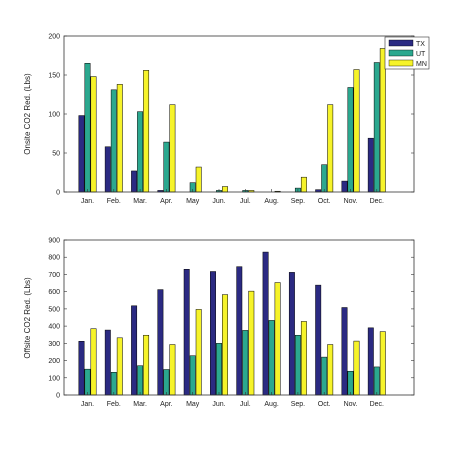 This screenshot has width=474, height=461. Describe the element at coordinates (56, 154) in the screenshot. I see `onsite-y-tick-label: 50` at that location.